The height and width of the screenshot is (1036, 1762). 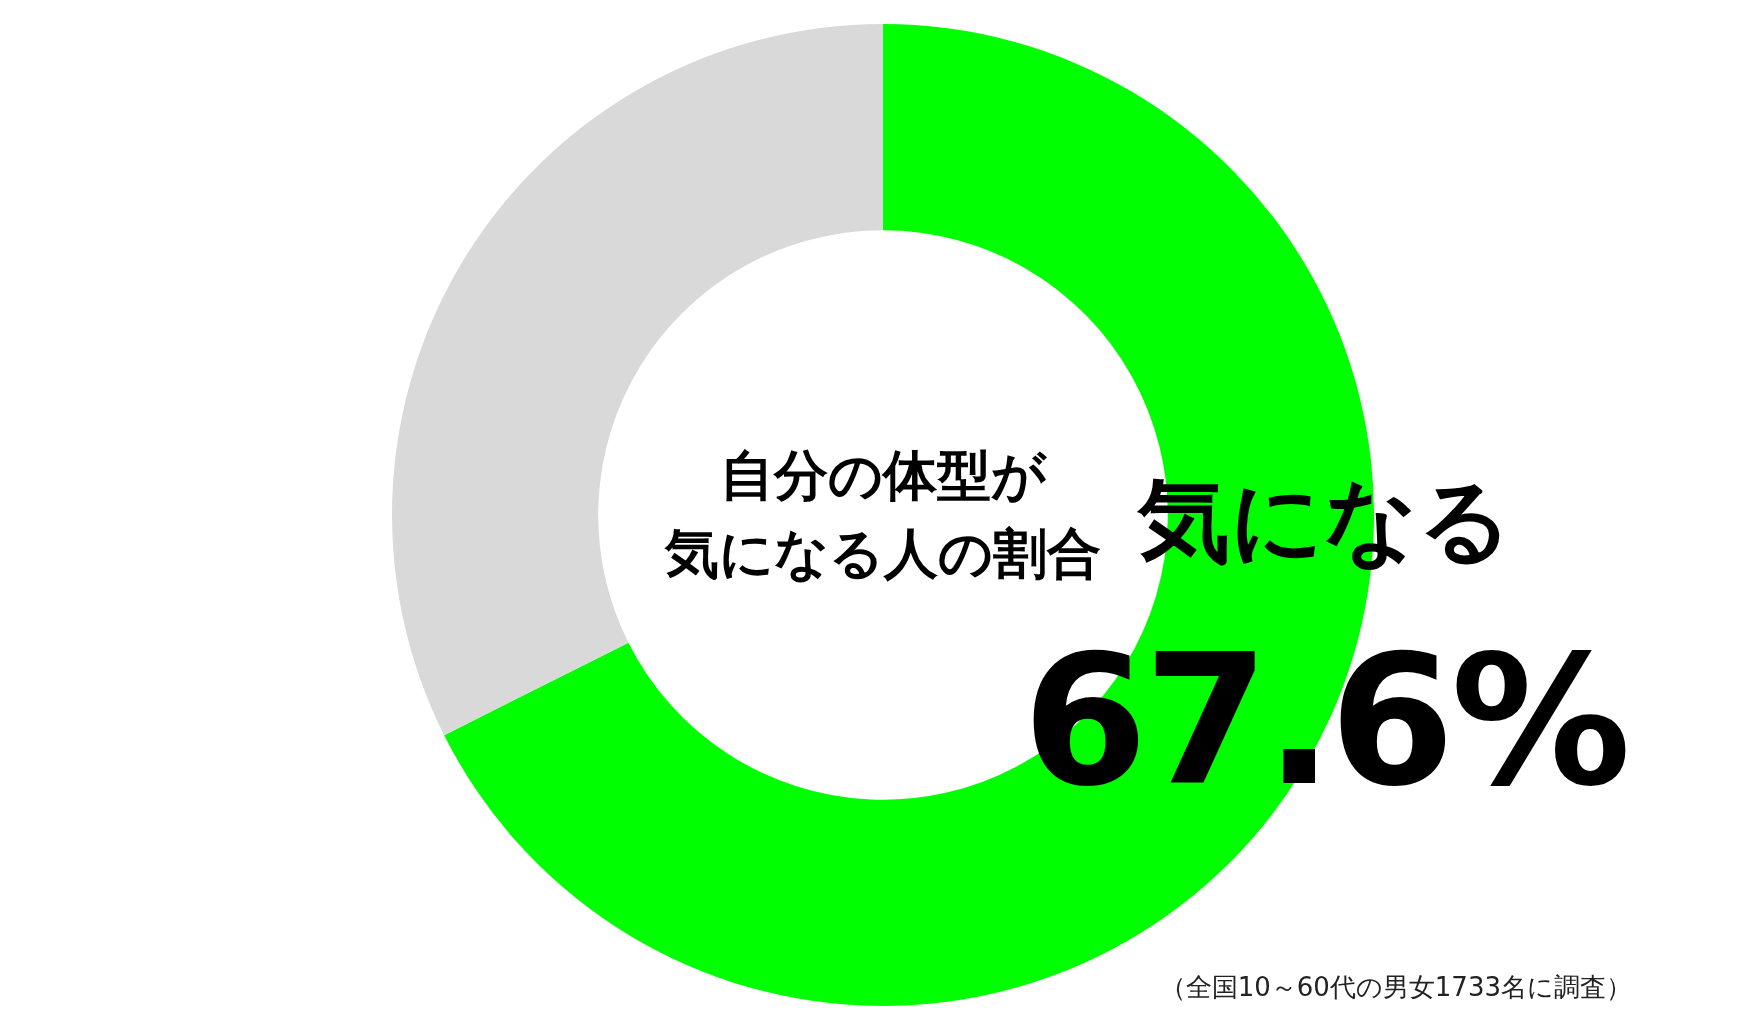 I want to click on text: 自分の体型が気になる人の割合, so click(x=882, y=514).